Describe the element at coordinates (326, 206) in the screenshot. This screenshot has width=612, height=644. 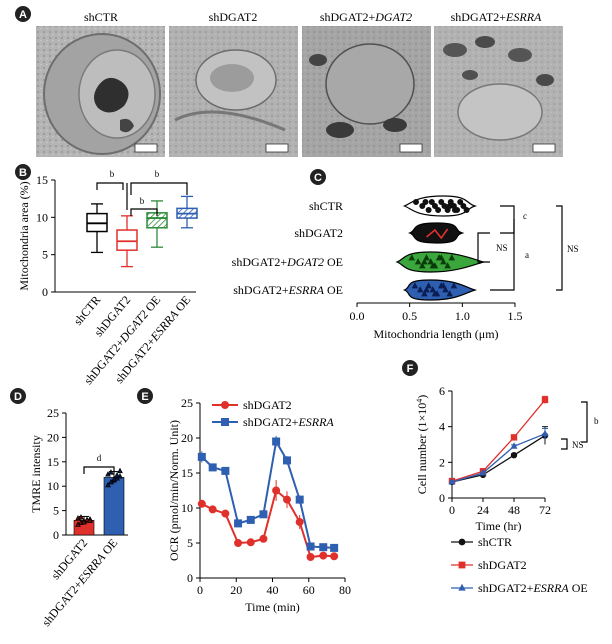
I see `y-category-label: shCTR` at that location.